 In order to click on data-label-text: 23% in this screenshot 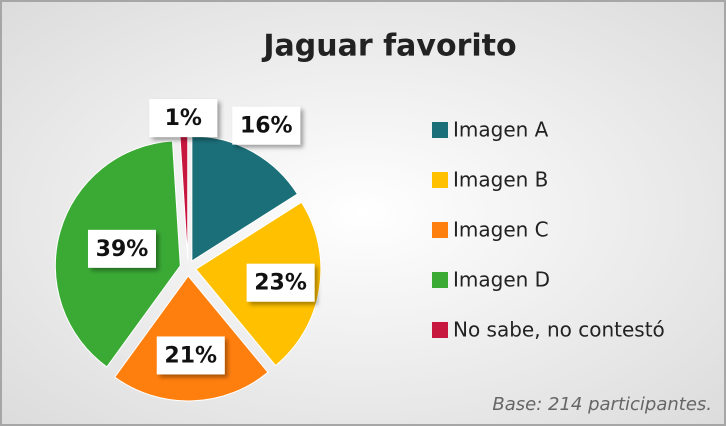, I will do `click(280, 283)`.